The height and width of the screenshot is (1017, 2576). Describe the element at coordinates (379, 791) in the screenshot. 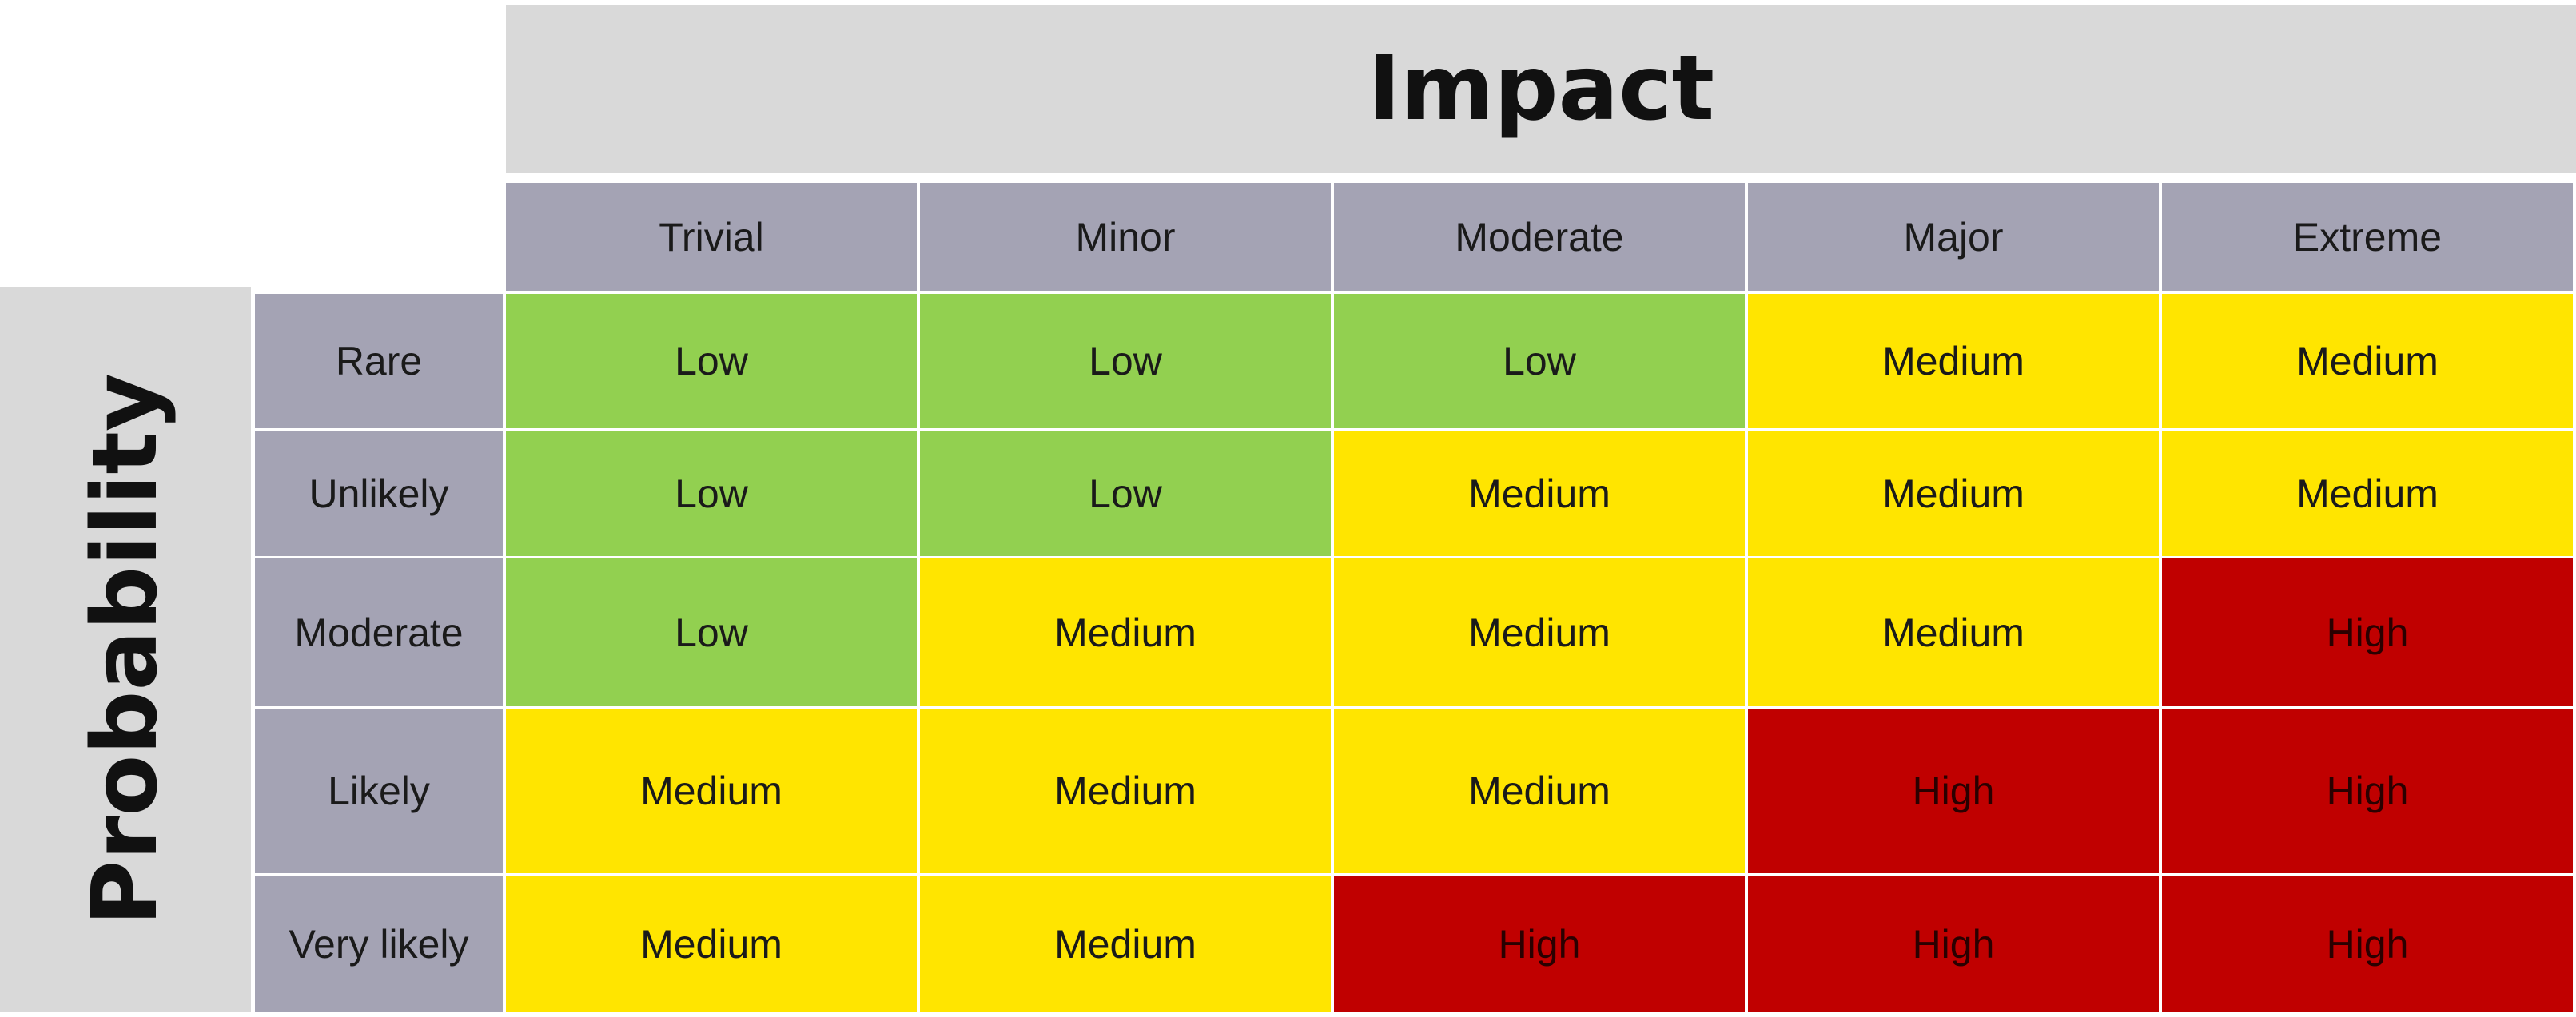

I see `probability-level-header: Likely` at that location.